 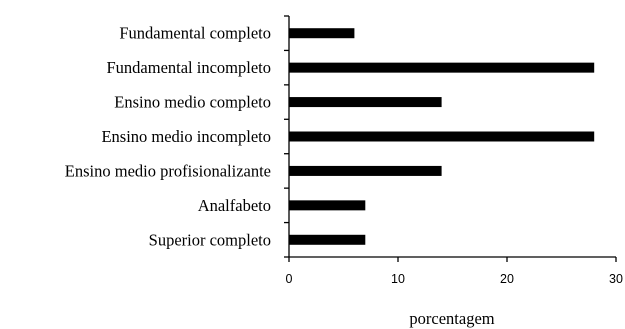 I want to click on x-tick-label-1: 10, so click(x=398, y=279).